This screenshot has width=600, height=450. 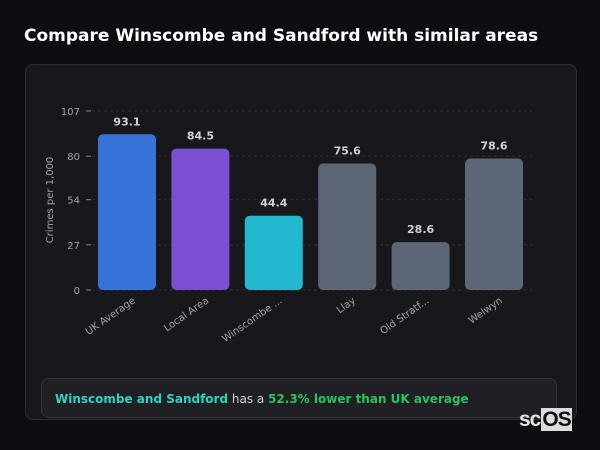 What do you see at coordinates (346, 305) in the screenshot?
I see `x-tick-label: Llay` at bounding box center [346, 305].